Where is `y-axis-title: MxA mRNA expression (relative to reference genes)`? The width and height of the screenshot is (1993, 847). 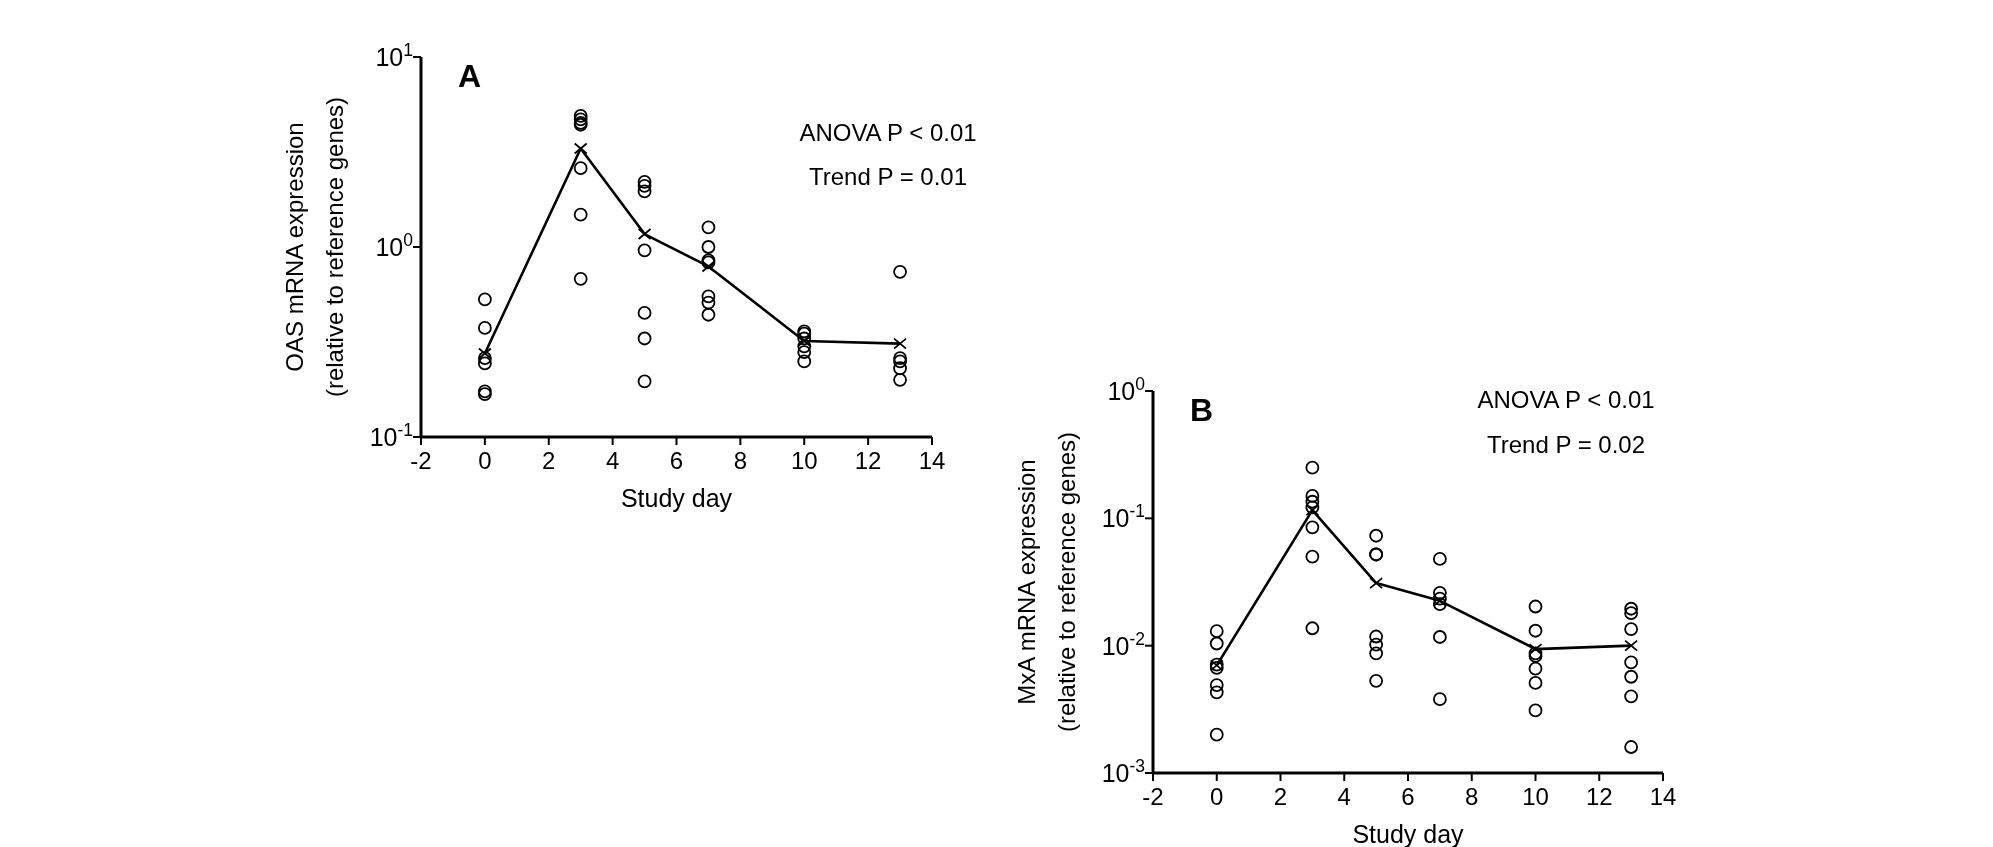 y-axis-title: MxA mRNA expression (relative to reference genes) is located at coordinates (1046, 582).